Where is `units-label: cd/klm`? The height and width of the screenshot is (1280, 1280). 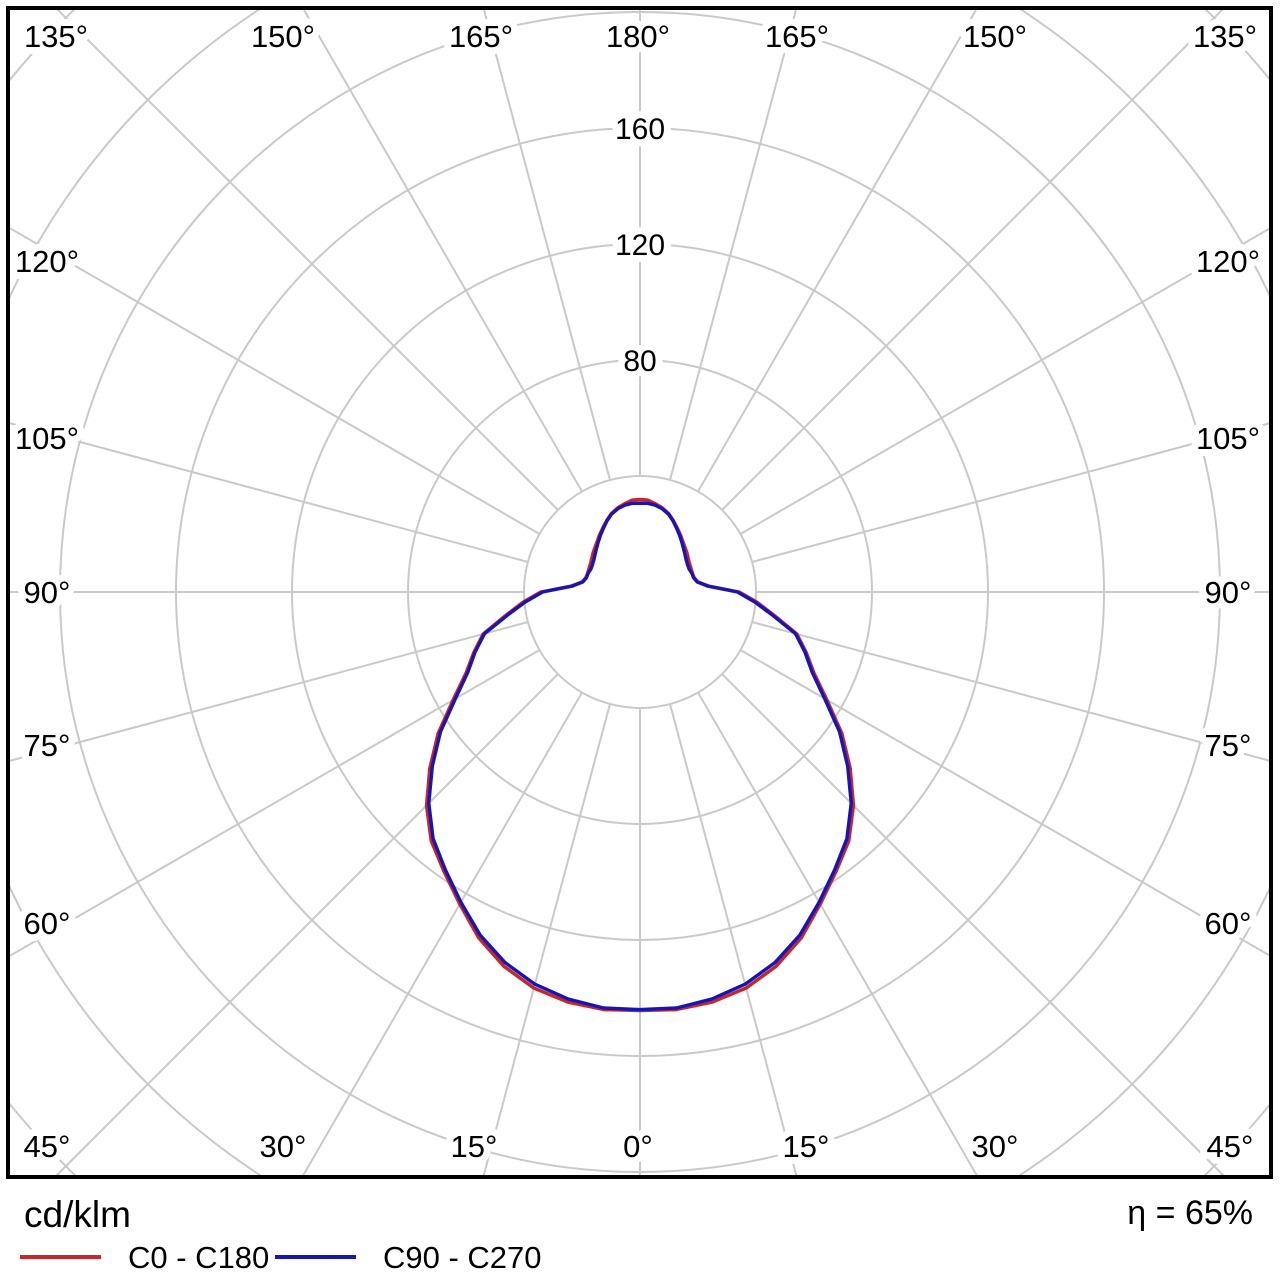
units-label: cd/klm is located at coordinates (77, 1214).